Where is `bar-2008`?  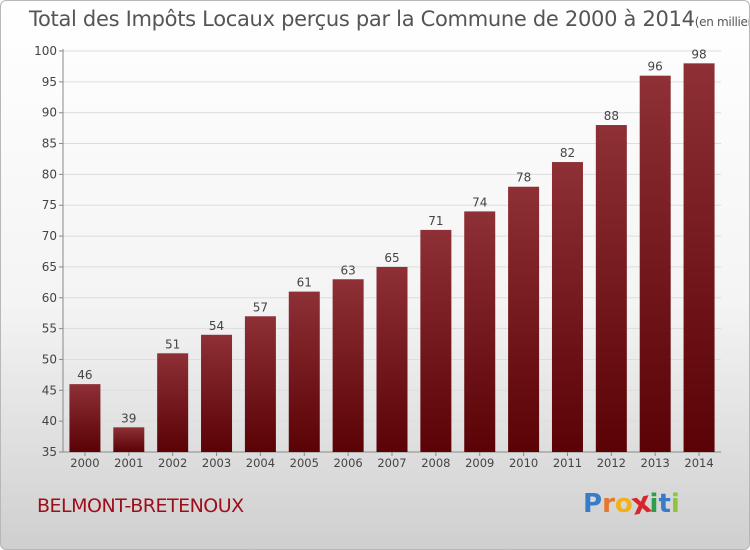 bar-2008 is located at coordinates (436, 340).